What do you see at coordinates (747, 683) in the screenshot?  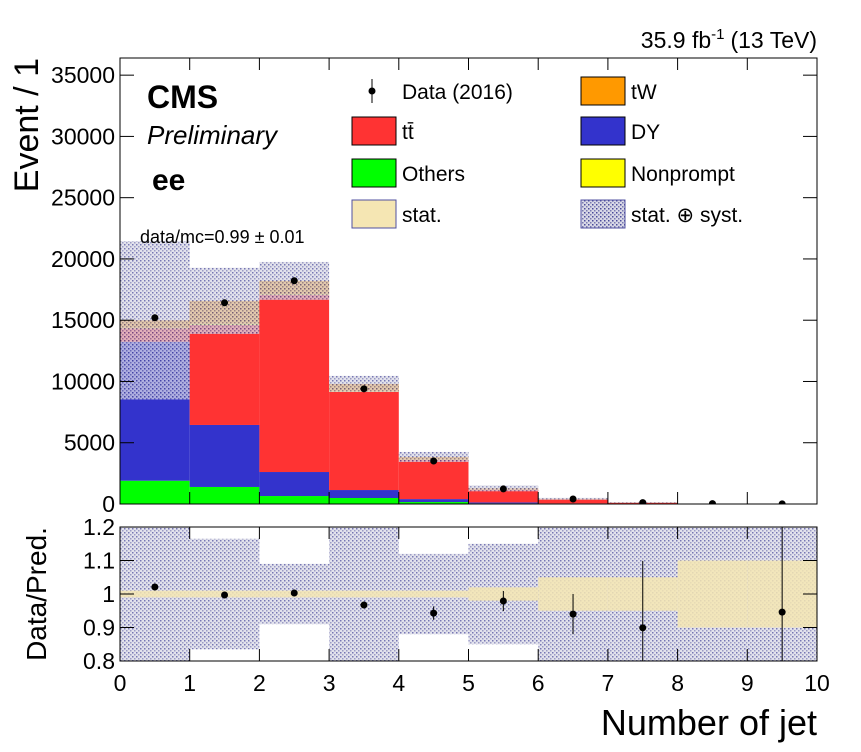 I see `x-tick-label: 9` at bounding box center [747, 683].